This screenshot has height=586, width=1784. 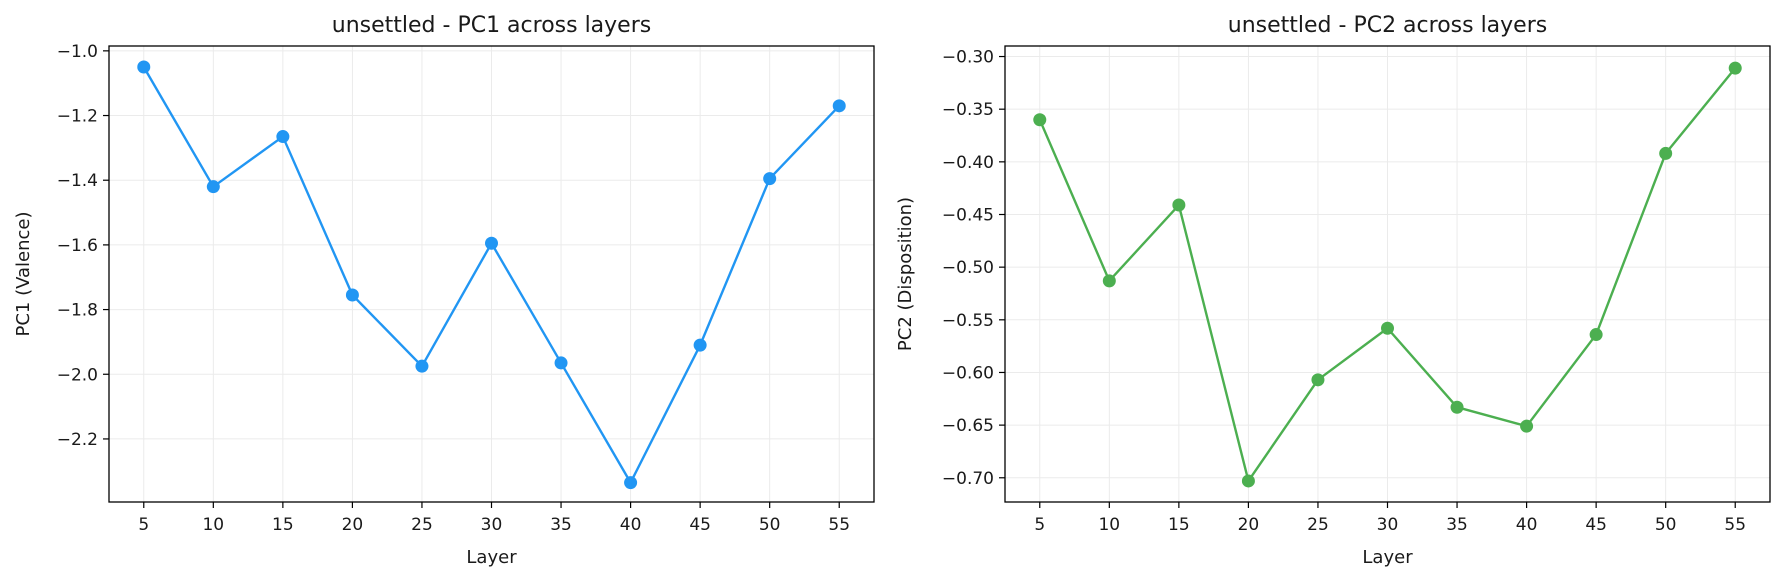 I want to click on pc2-chart-title: unsettled - PC2 across layers, so click(x=1387, y=25).